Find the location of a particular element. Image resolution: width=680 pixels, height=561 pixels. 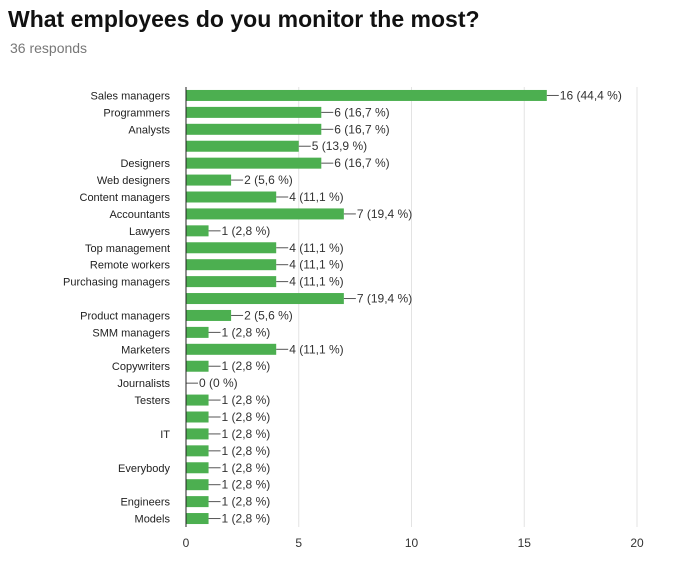

category-label: Accountants is located at coordinates (139, 215).